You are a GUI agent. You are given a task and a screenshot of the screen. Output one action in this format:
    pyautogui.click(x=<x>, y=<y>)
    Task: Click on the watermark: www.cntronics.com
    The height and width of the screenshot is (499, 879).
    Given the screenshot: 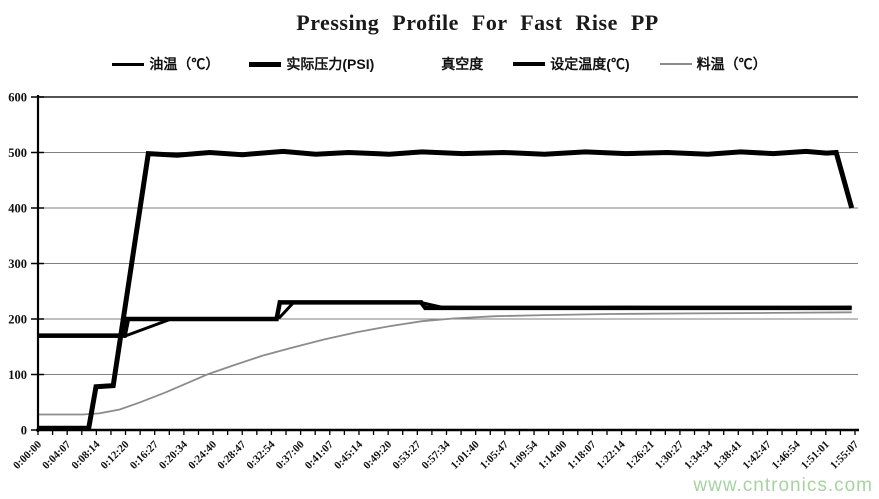 What is the action you would take?
    pyautogui.click(x=783, y=485)
    